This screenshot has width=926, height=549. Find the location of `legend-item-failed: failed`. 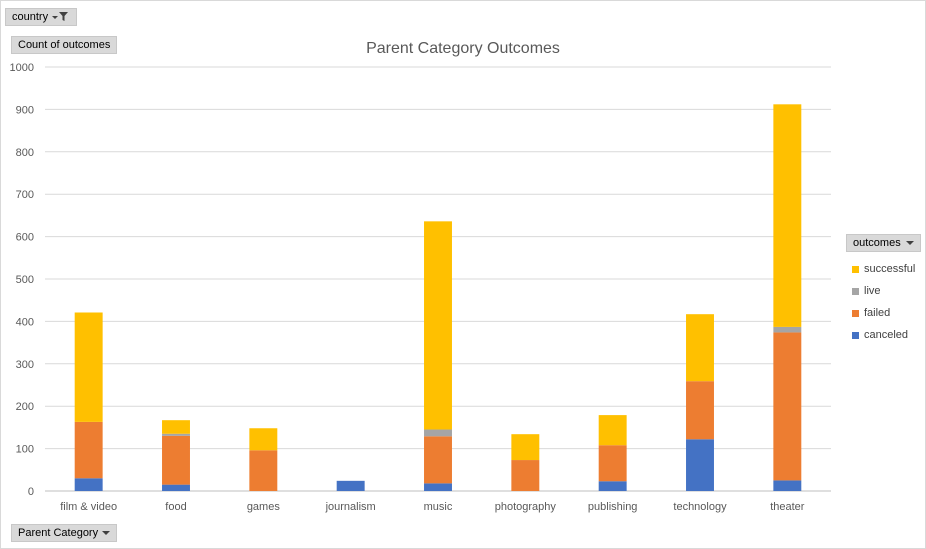

legend-item-failed: failed is located at coordinates (883, 313).